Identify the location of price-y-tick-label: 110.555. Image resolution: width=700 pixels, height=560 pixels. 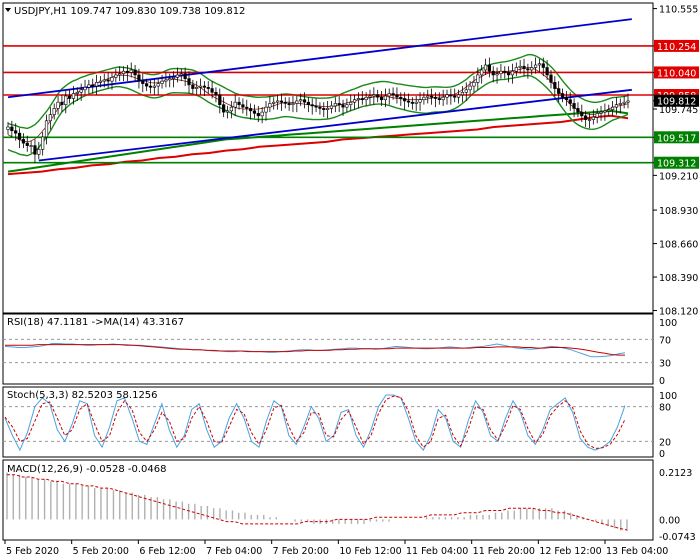
(678, 10).